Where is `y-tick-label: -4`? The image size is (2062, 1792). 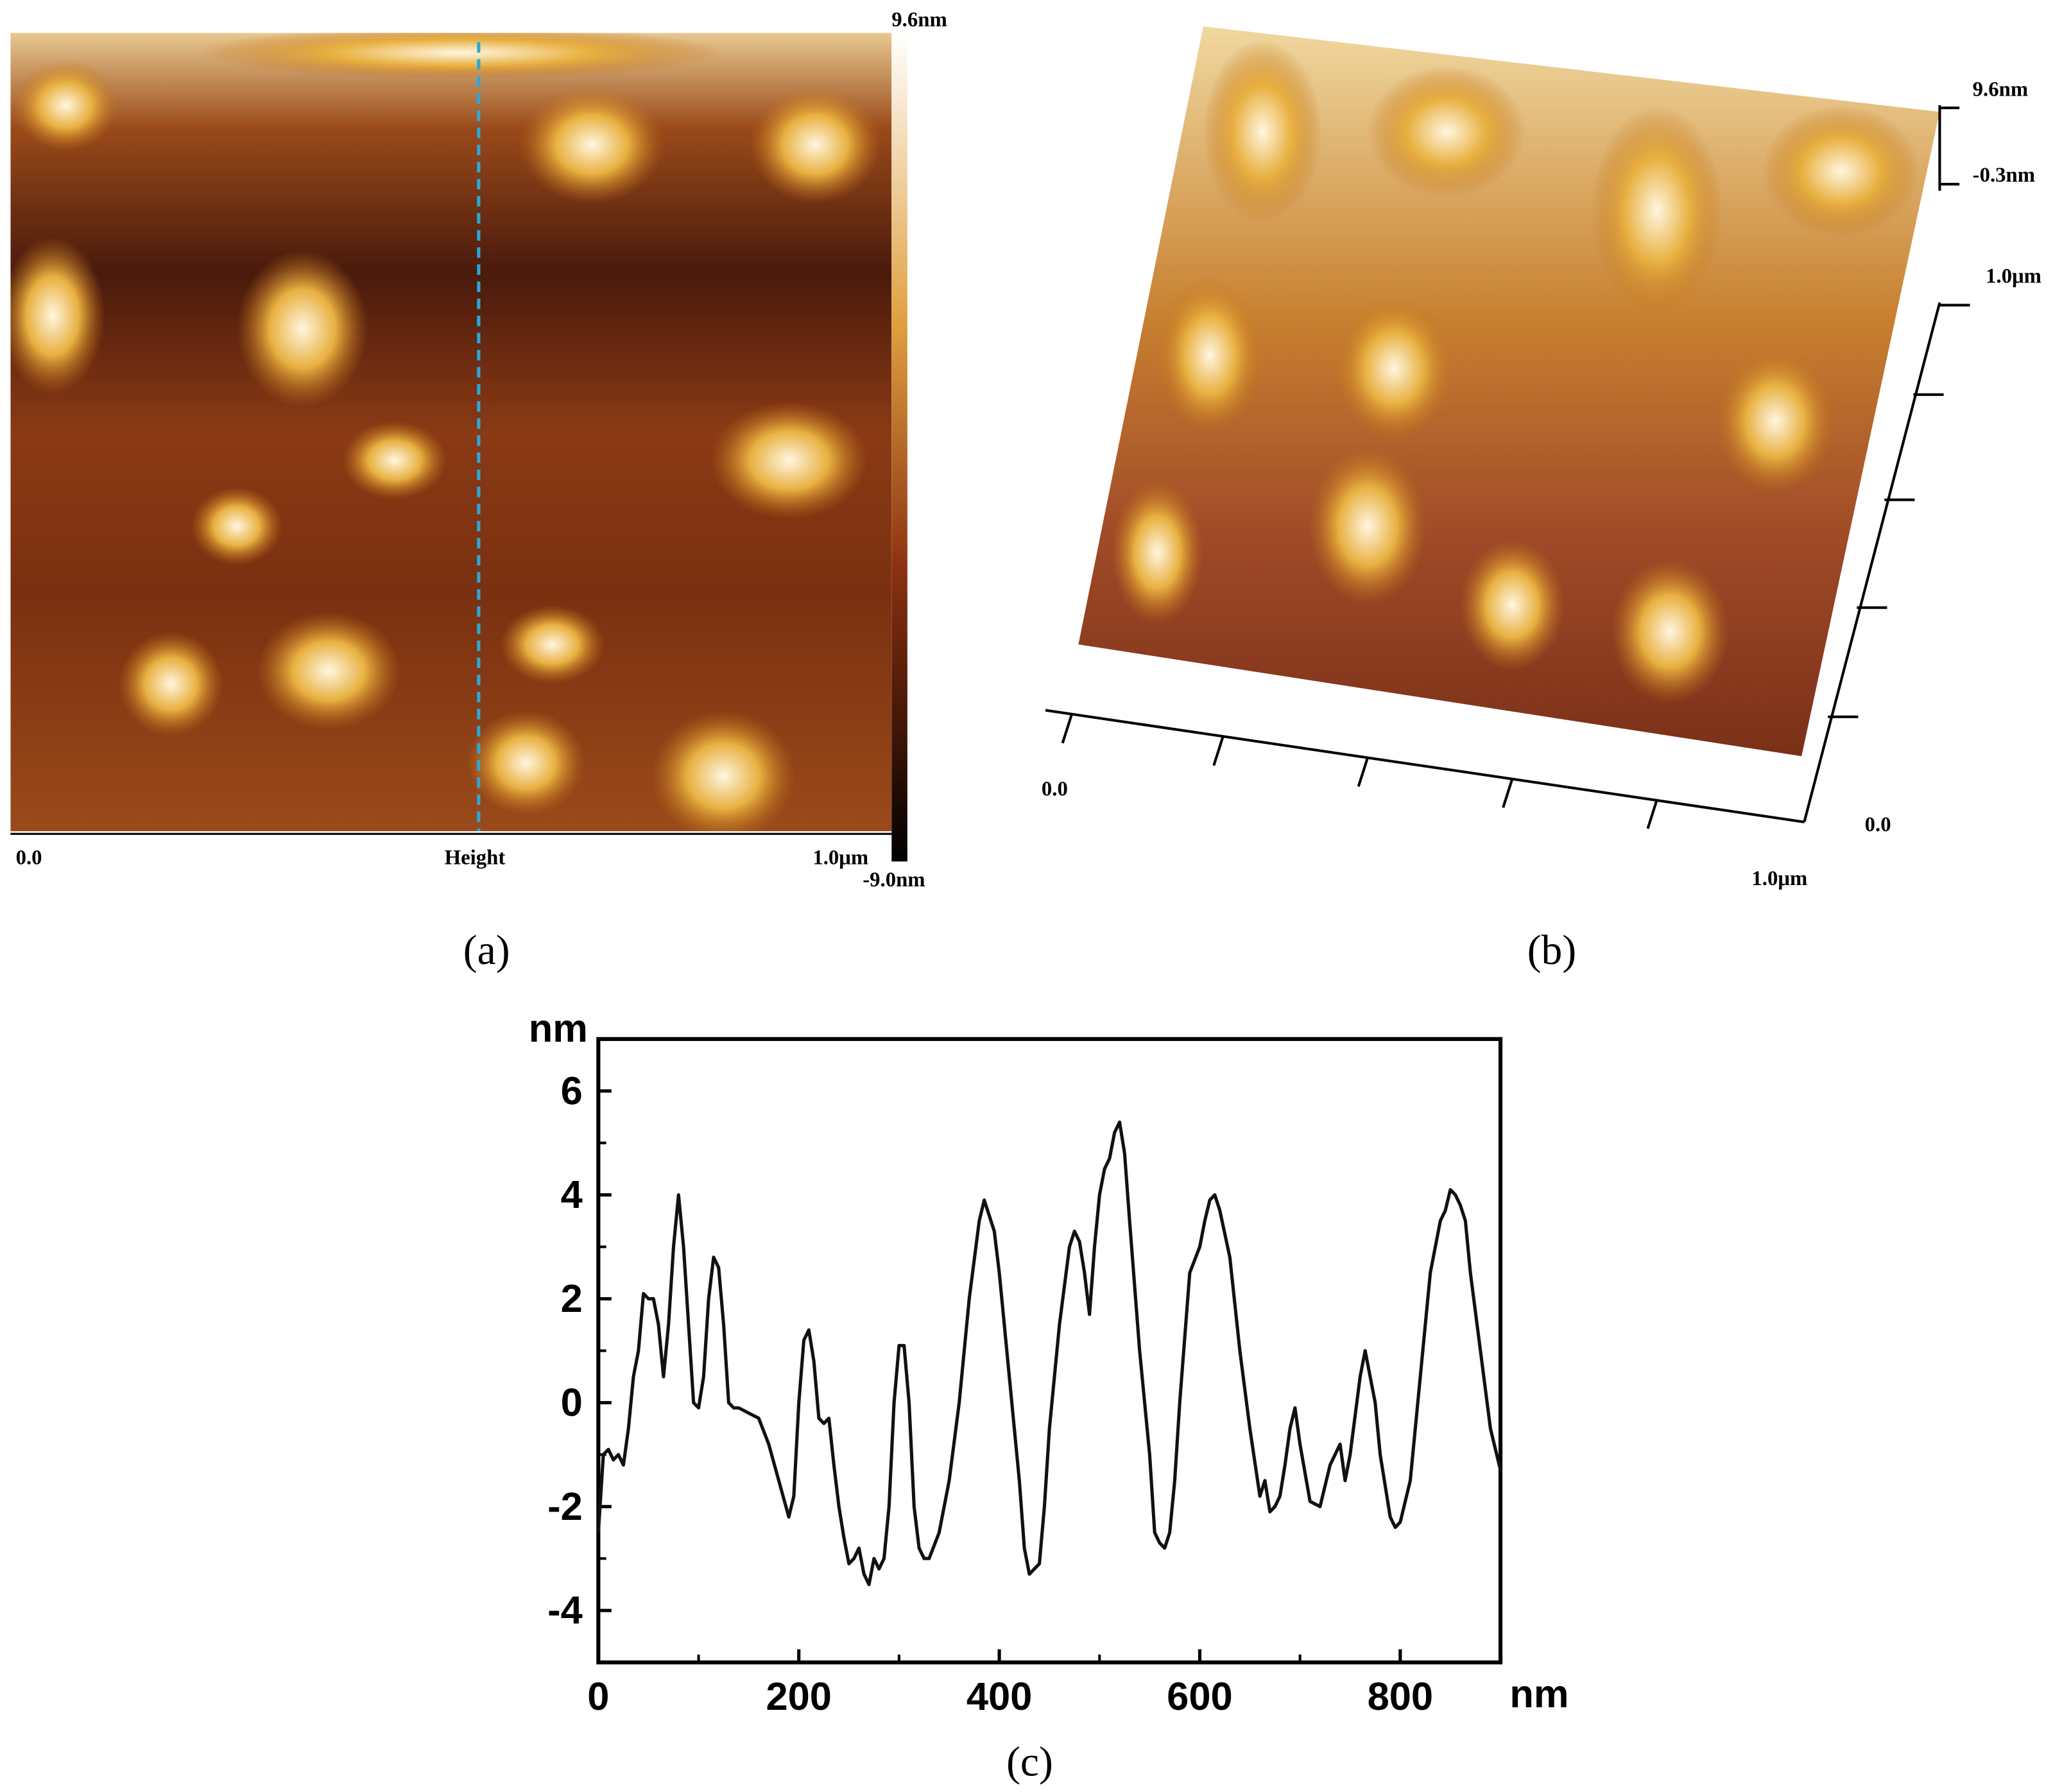
y-tick-label: -4 is located at coordinates (565, 1611).